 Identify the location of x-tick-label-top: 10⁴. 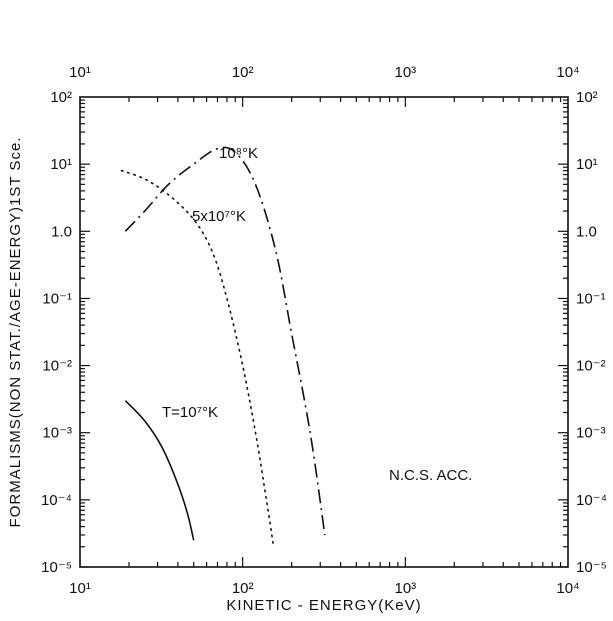
(567, 72).